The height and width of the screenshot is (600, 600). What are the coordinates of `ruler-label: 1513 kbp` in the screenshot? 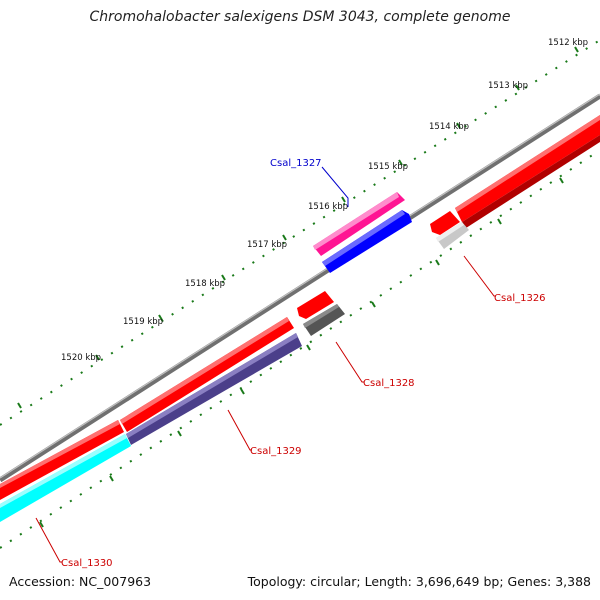 It's located at (508, 86).